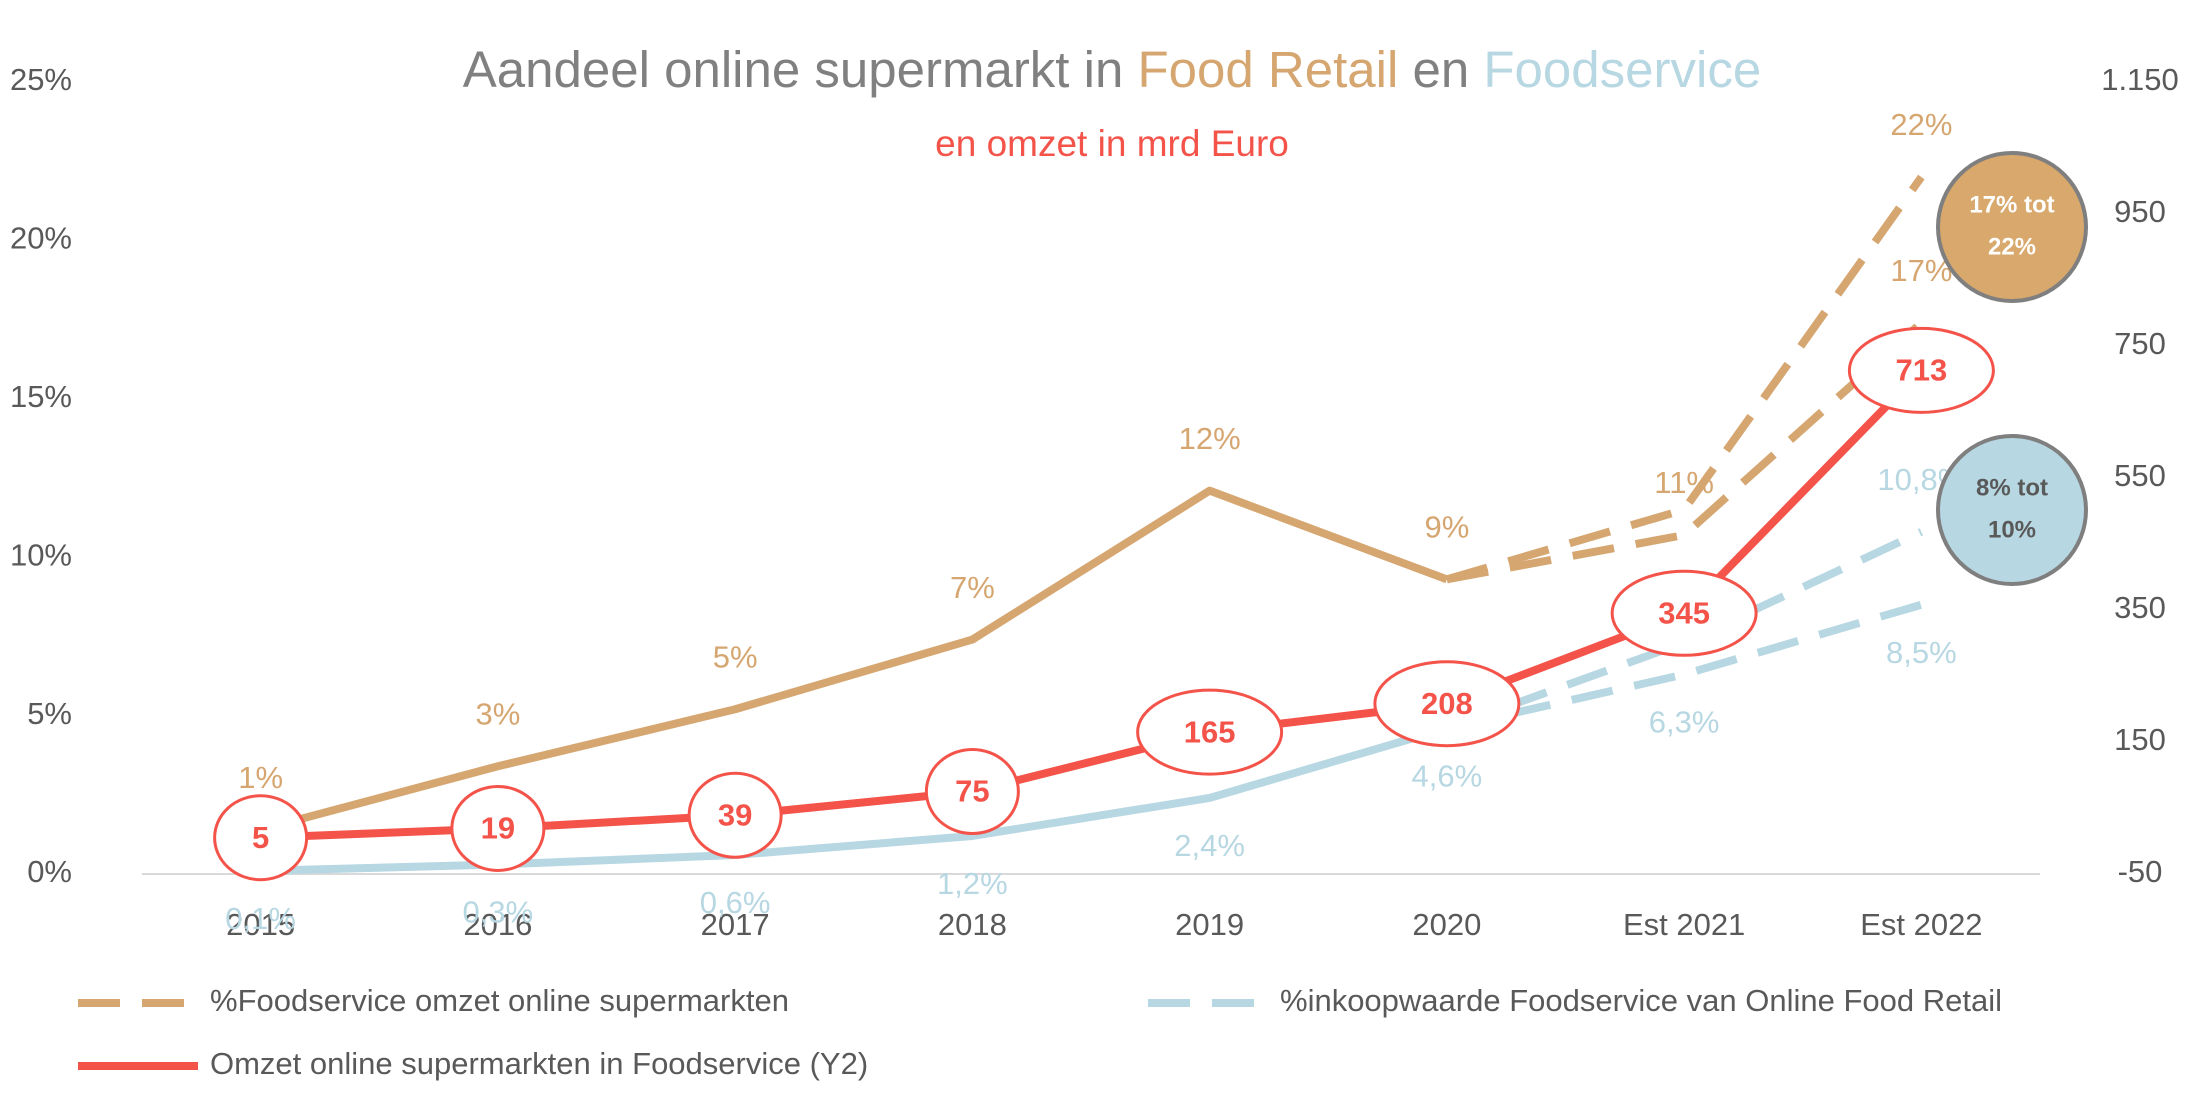 This screenshot has height=1119, width=2211. What do you see at coordinates (497, 713) in the screenshot?
I see `data-label: 3%` at bounding box center [497, 713].